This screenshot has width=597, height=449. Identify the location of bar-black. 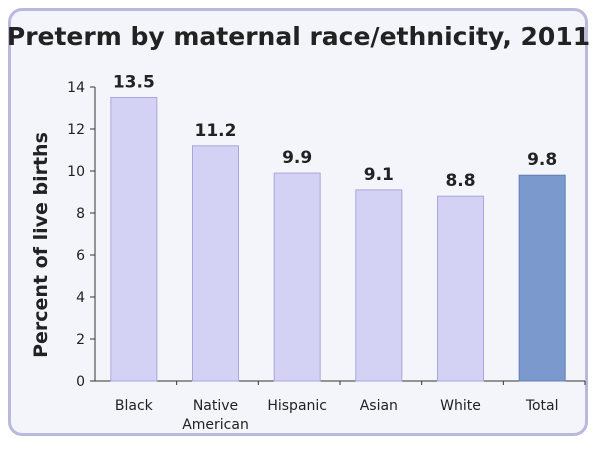
(134, 239).